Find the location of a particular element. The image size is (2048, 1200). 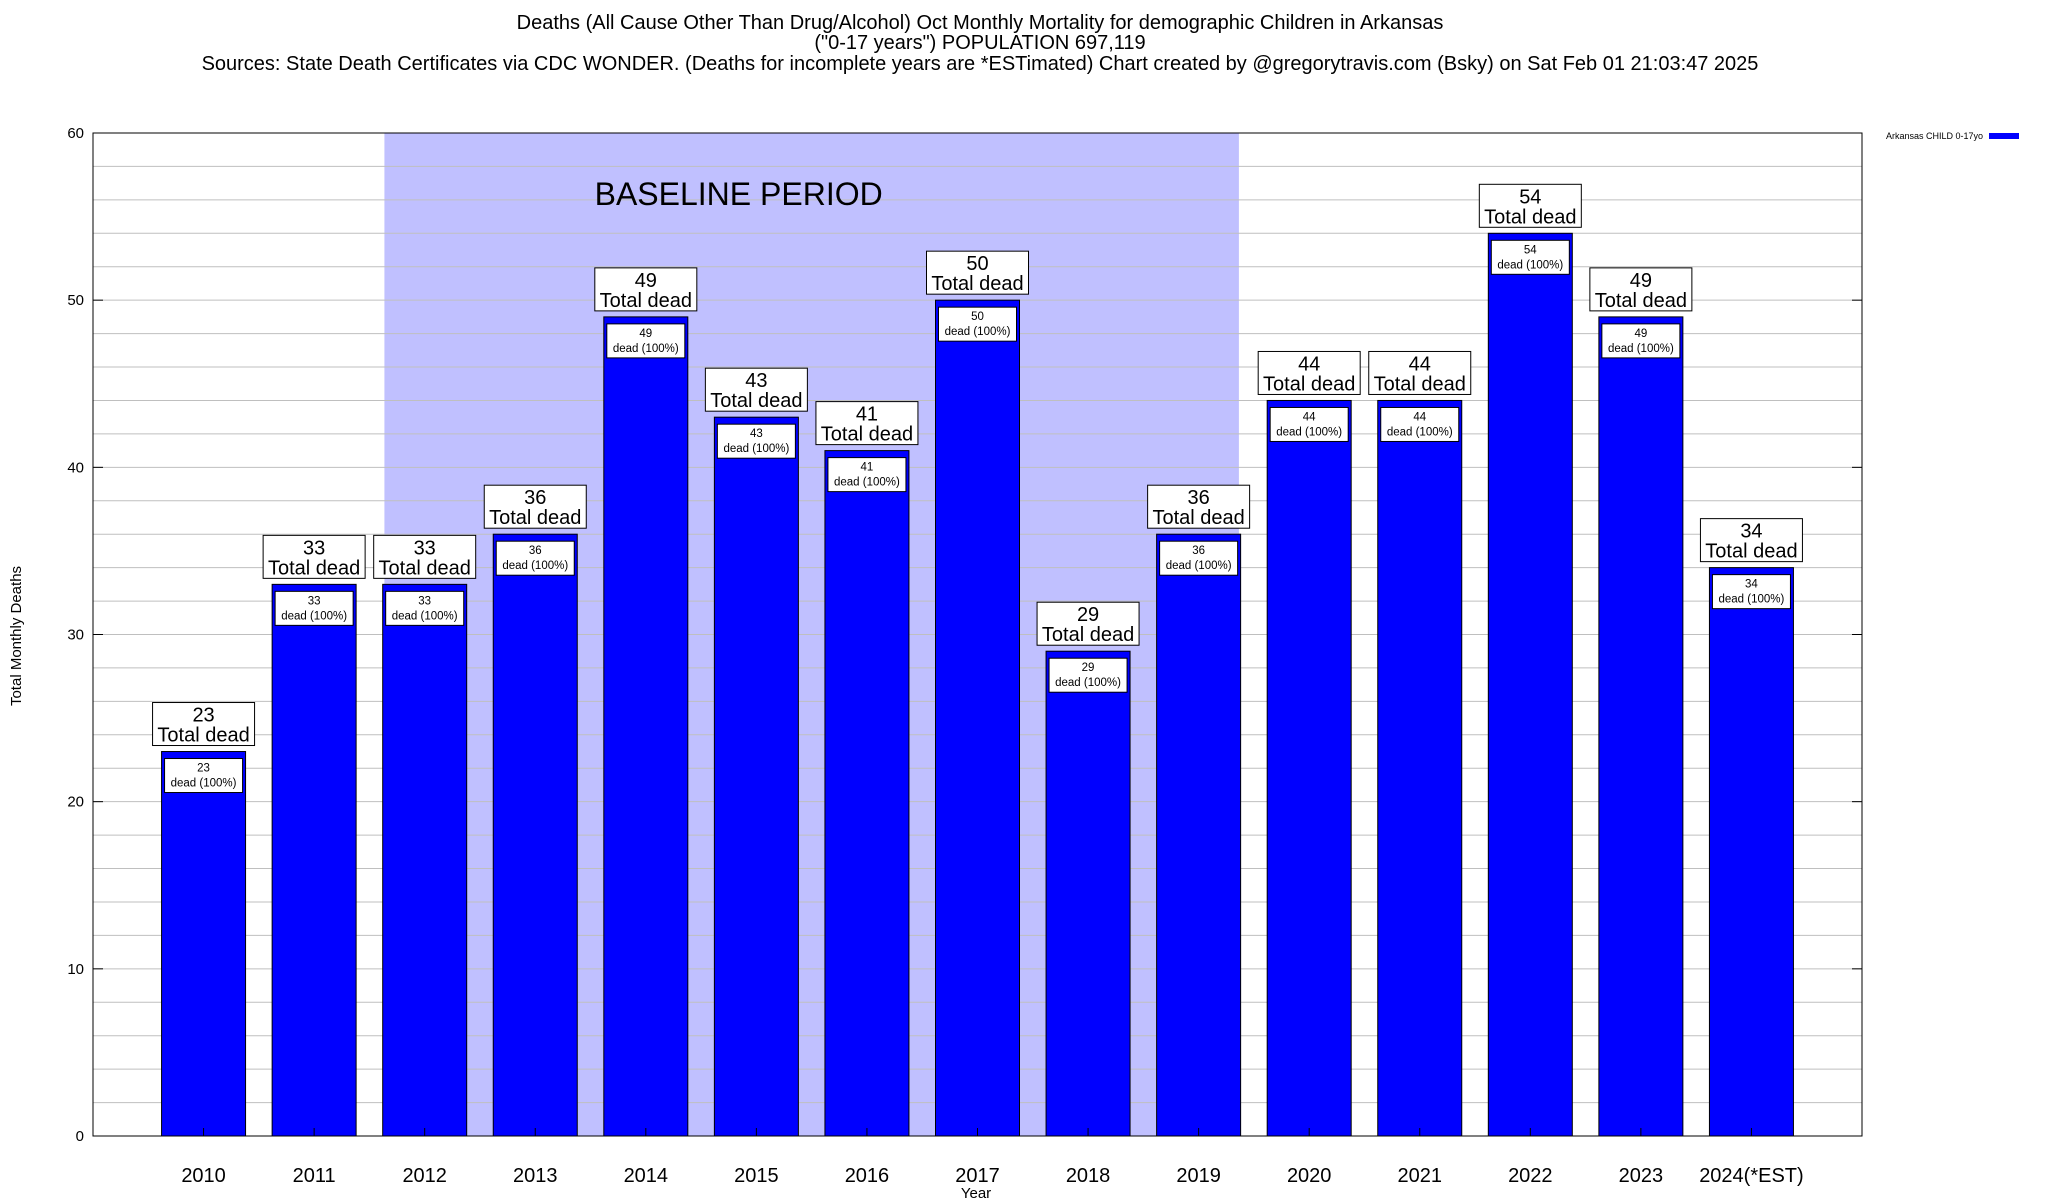

legend-swatch is located at coordinates (2004, 136).